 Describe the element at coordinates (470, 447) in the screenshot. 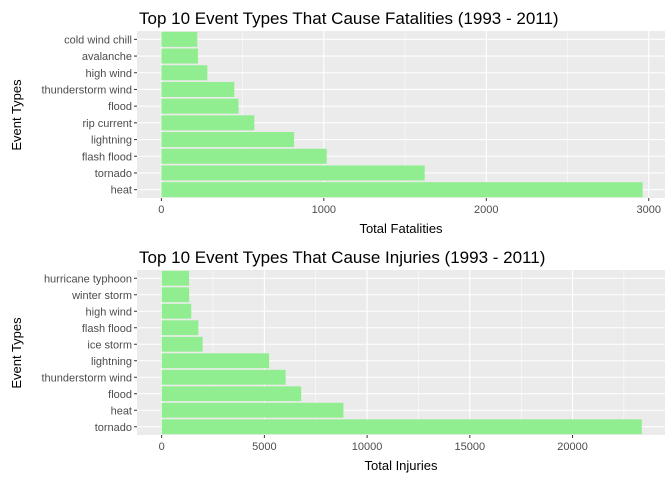

I see `injuries-x-tick-label: 15000` at that location.